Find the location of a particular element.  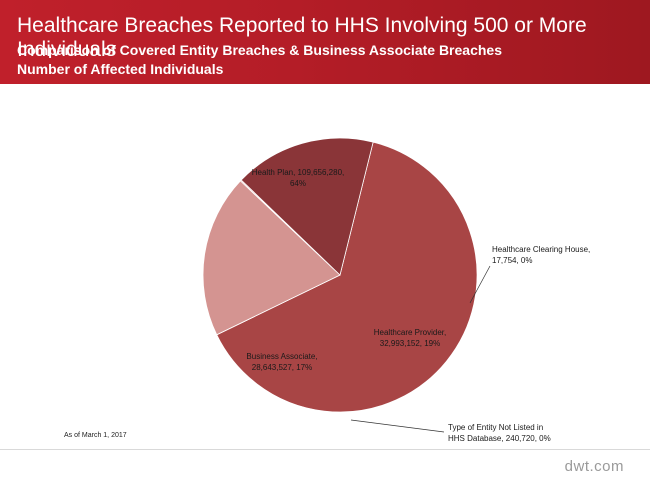

data-label: Healthcare Provider, 32,993,152, 19% is located at coordinates (410, 338).